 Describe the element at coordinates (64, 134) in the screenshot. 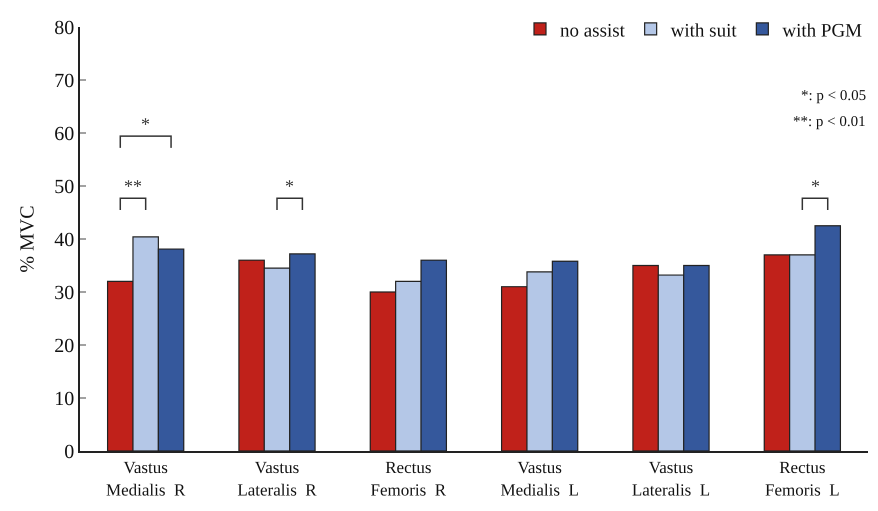

I see `y-tick-label: 60` at that location.